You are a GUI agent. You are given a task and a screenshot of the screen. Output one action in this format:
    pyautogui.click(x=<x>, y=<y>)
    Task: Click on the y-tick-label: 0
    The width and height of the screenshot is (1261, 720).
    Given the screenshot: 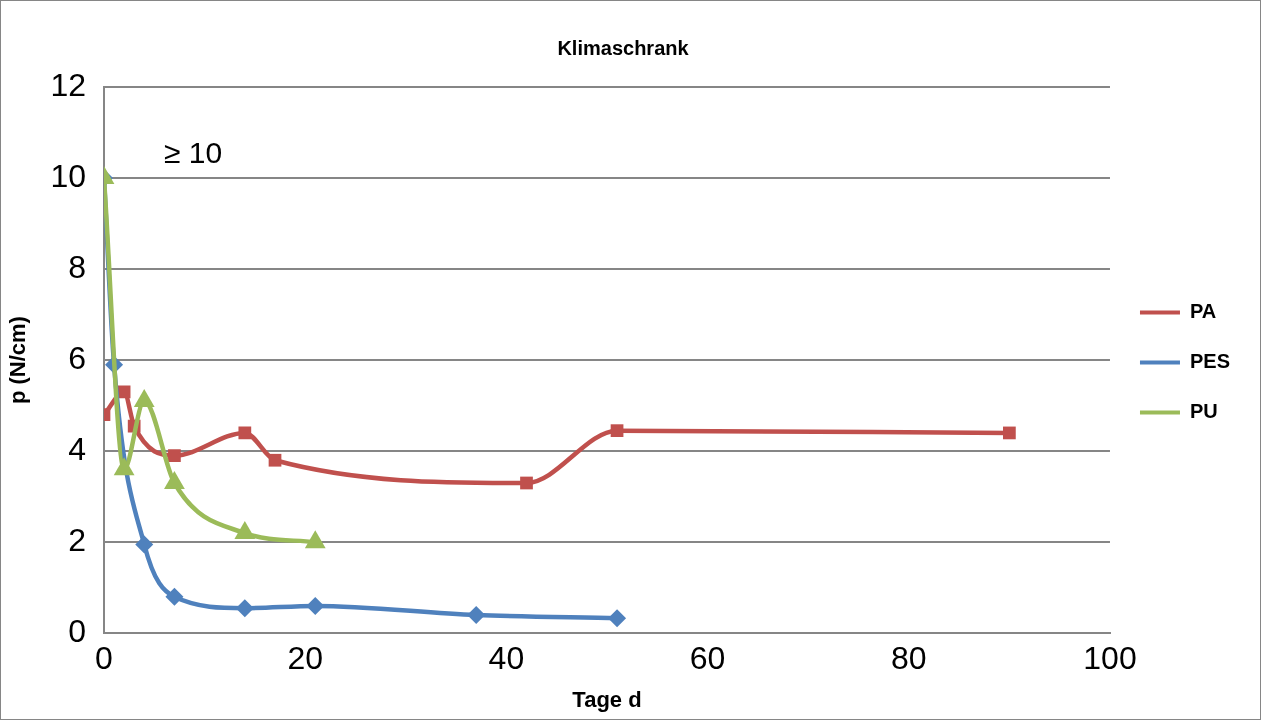 What is the action you would take?
    pyautogui.click(x=77, y=631)
    